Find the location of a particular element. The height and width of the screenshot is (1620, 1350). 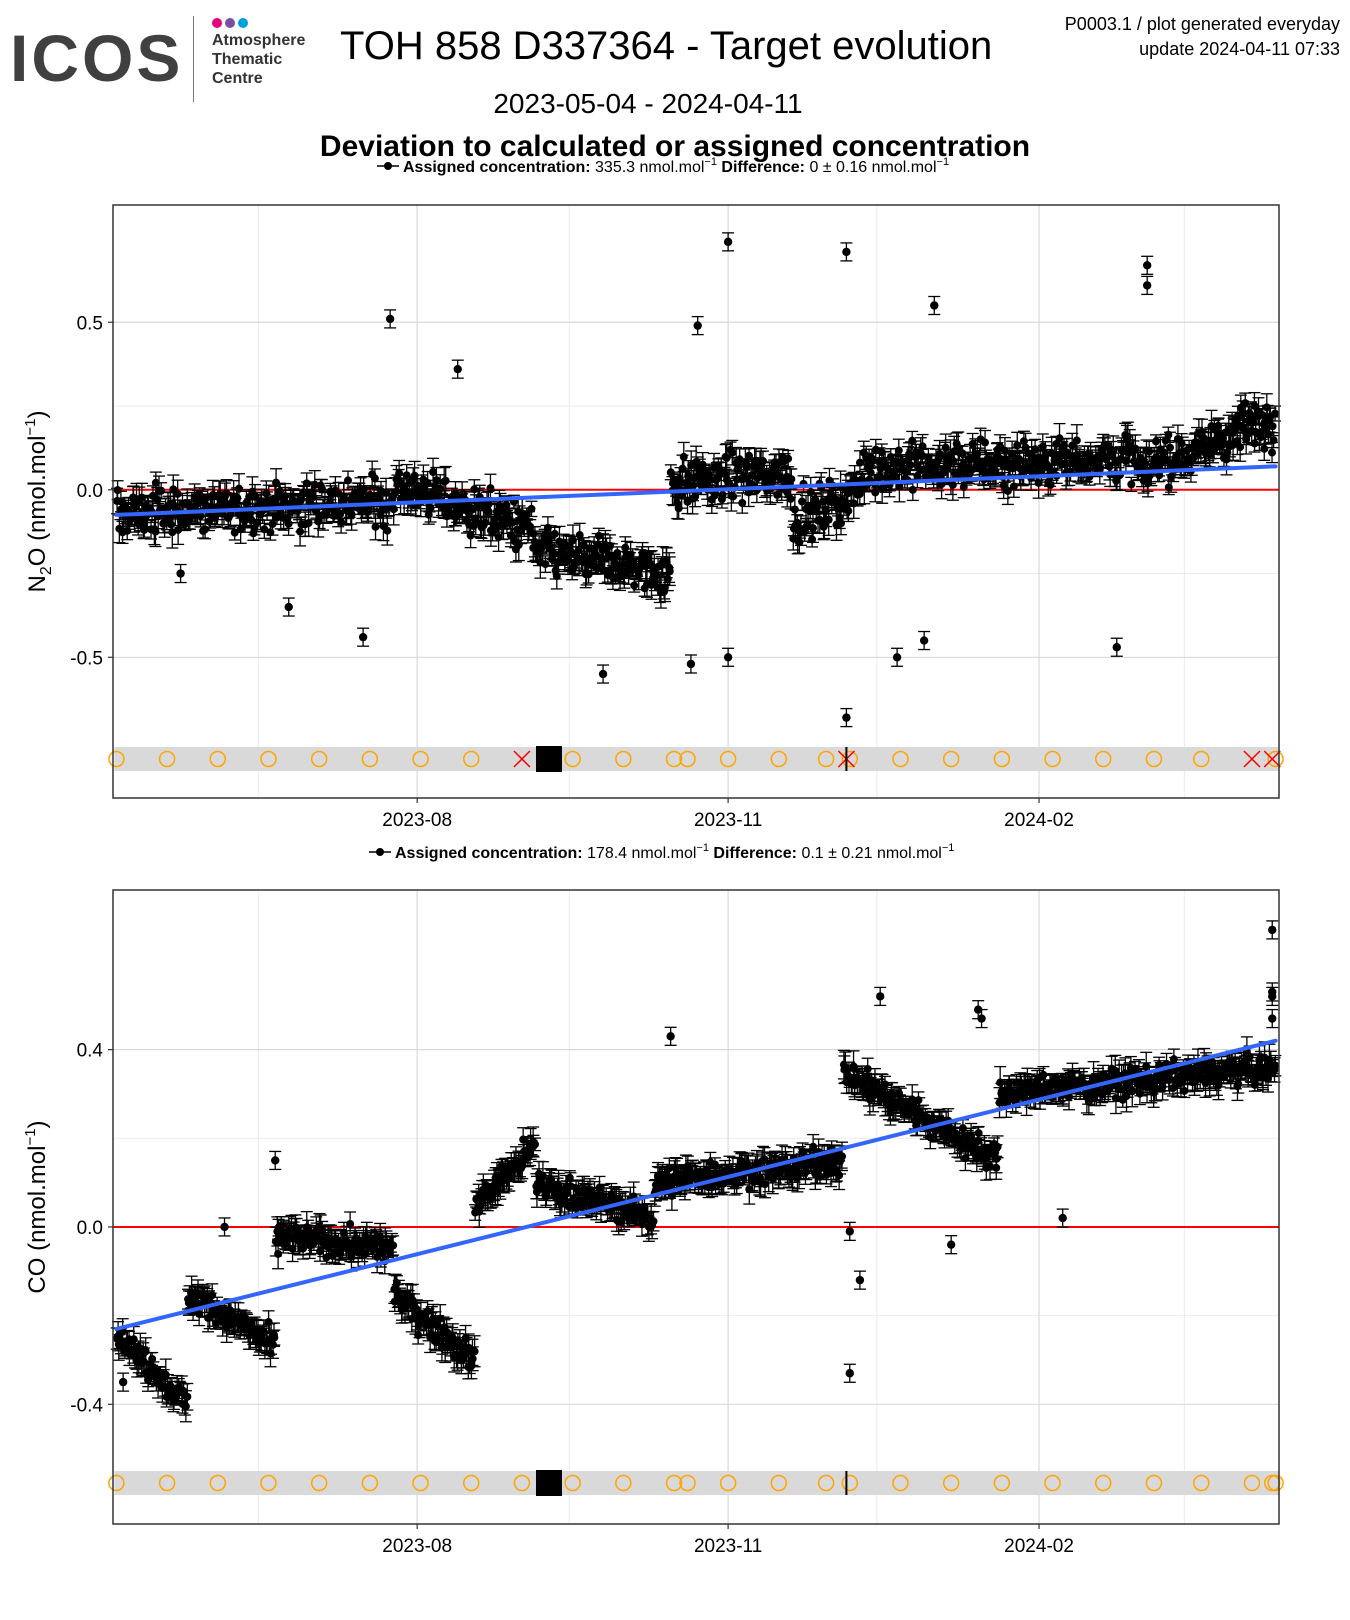

date-range: 2023-05-04 - 2024-04-11 is located at coordinates (675, 104).